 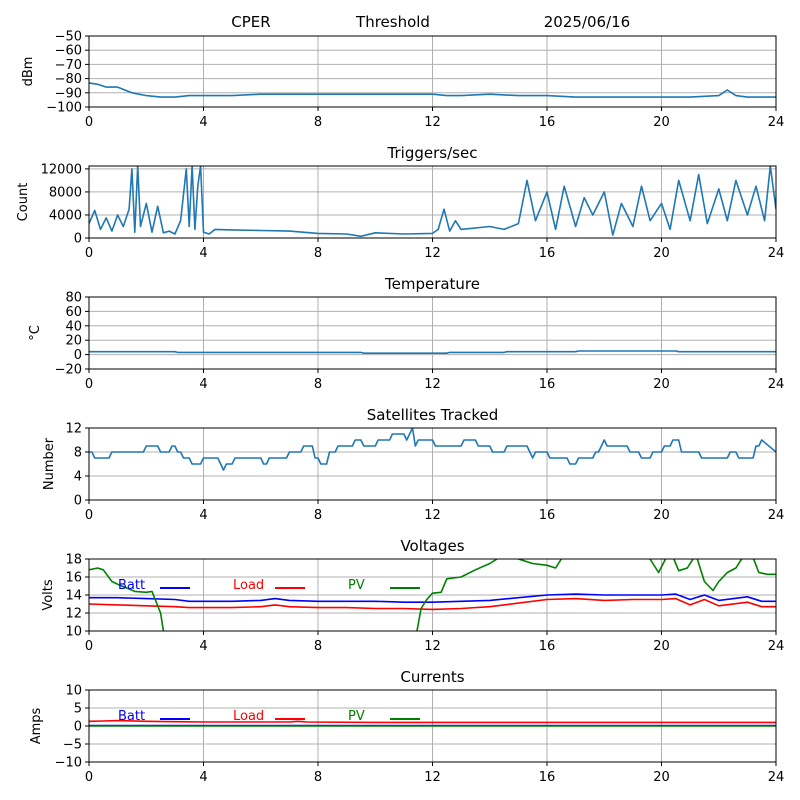 What do you see at coordinates (65, 215) in the screenshot?
I see `triggers-ytick-label-1: 4000` at bounding box center [65, 215].